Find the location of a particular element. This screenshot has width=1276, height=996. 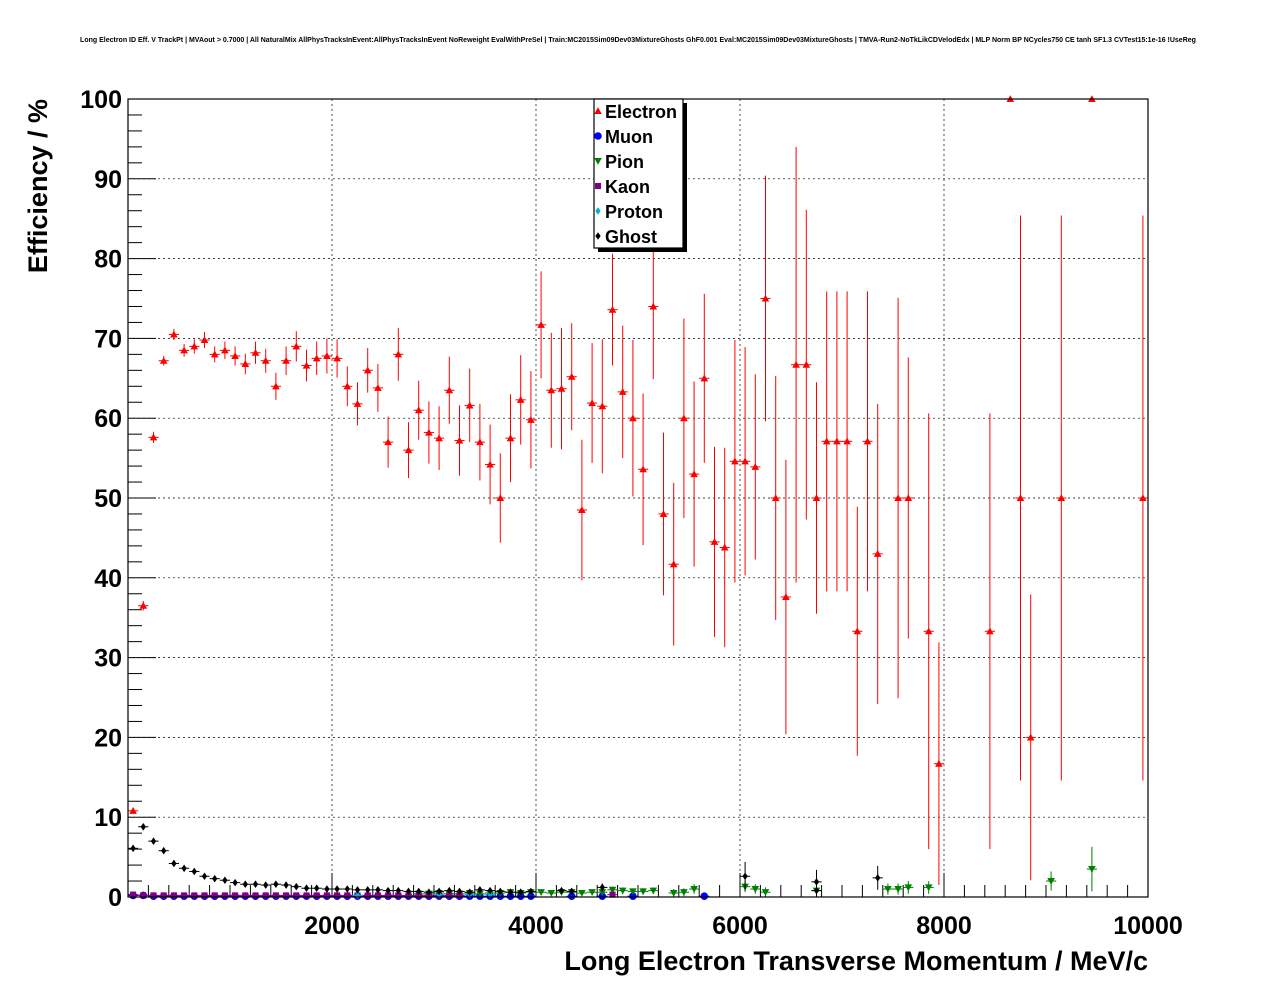

muon-data-point is located at coordinates (571, 896).